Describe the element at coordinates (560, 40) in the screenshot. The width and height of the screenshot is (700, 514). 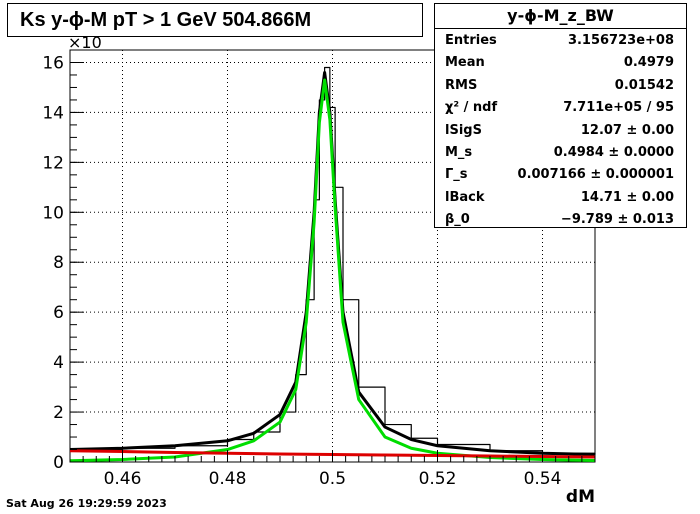
I see `stats-row: Entries 3.156723e+08` at that location.